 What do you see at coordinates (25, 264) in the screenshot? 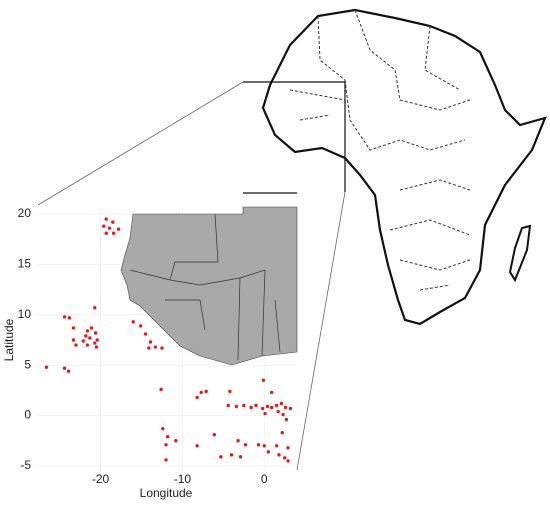
I see `y-tick-label: 15` at bounding box center [25, 264].